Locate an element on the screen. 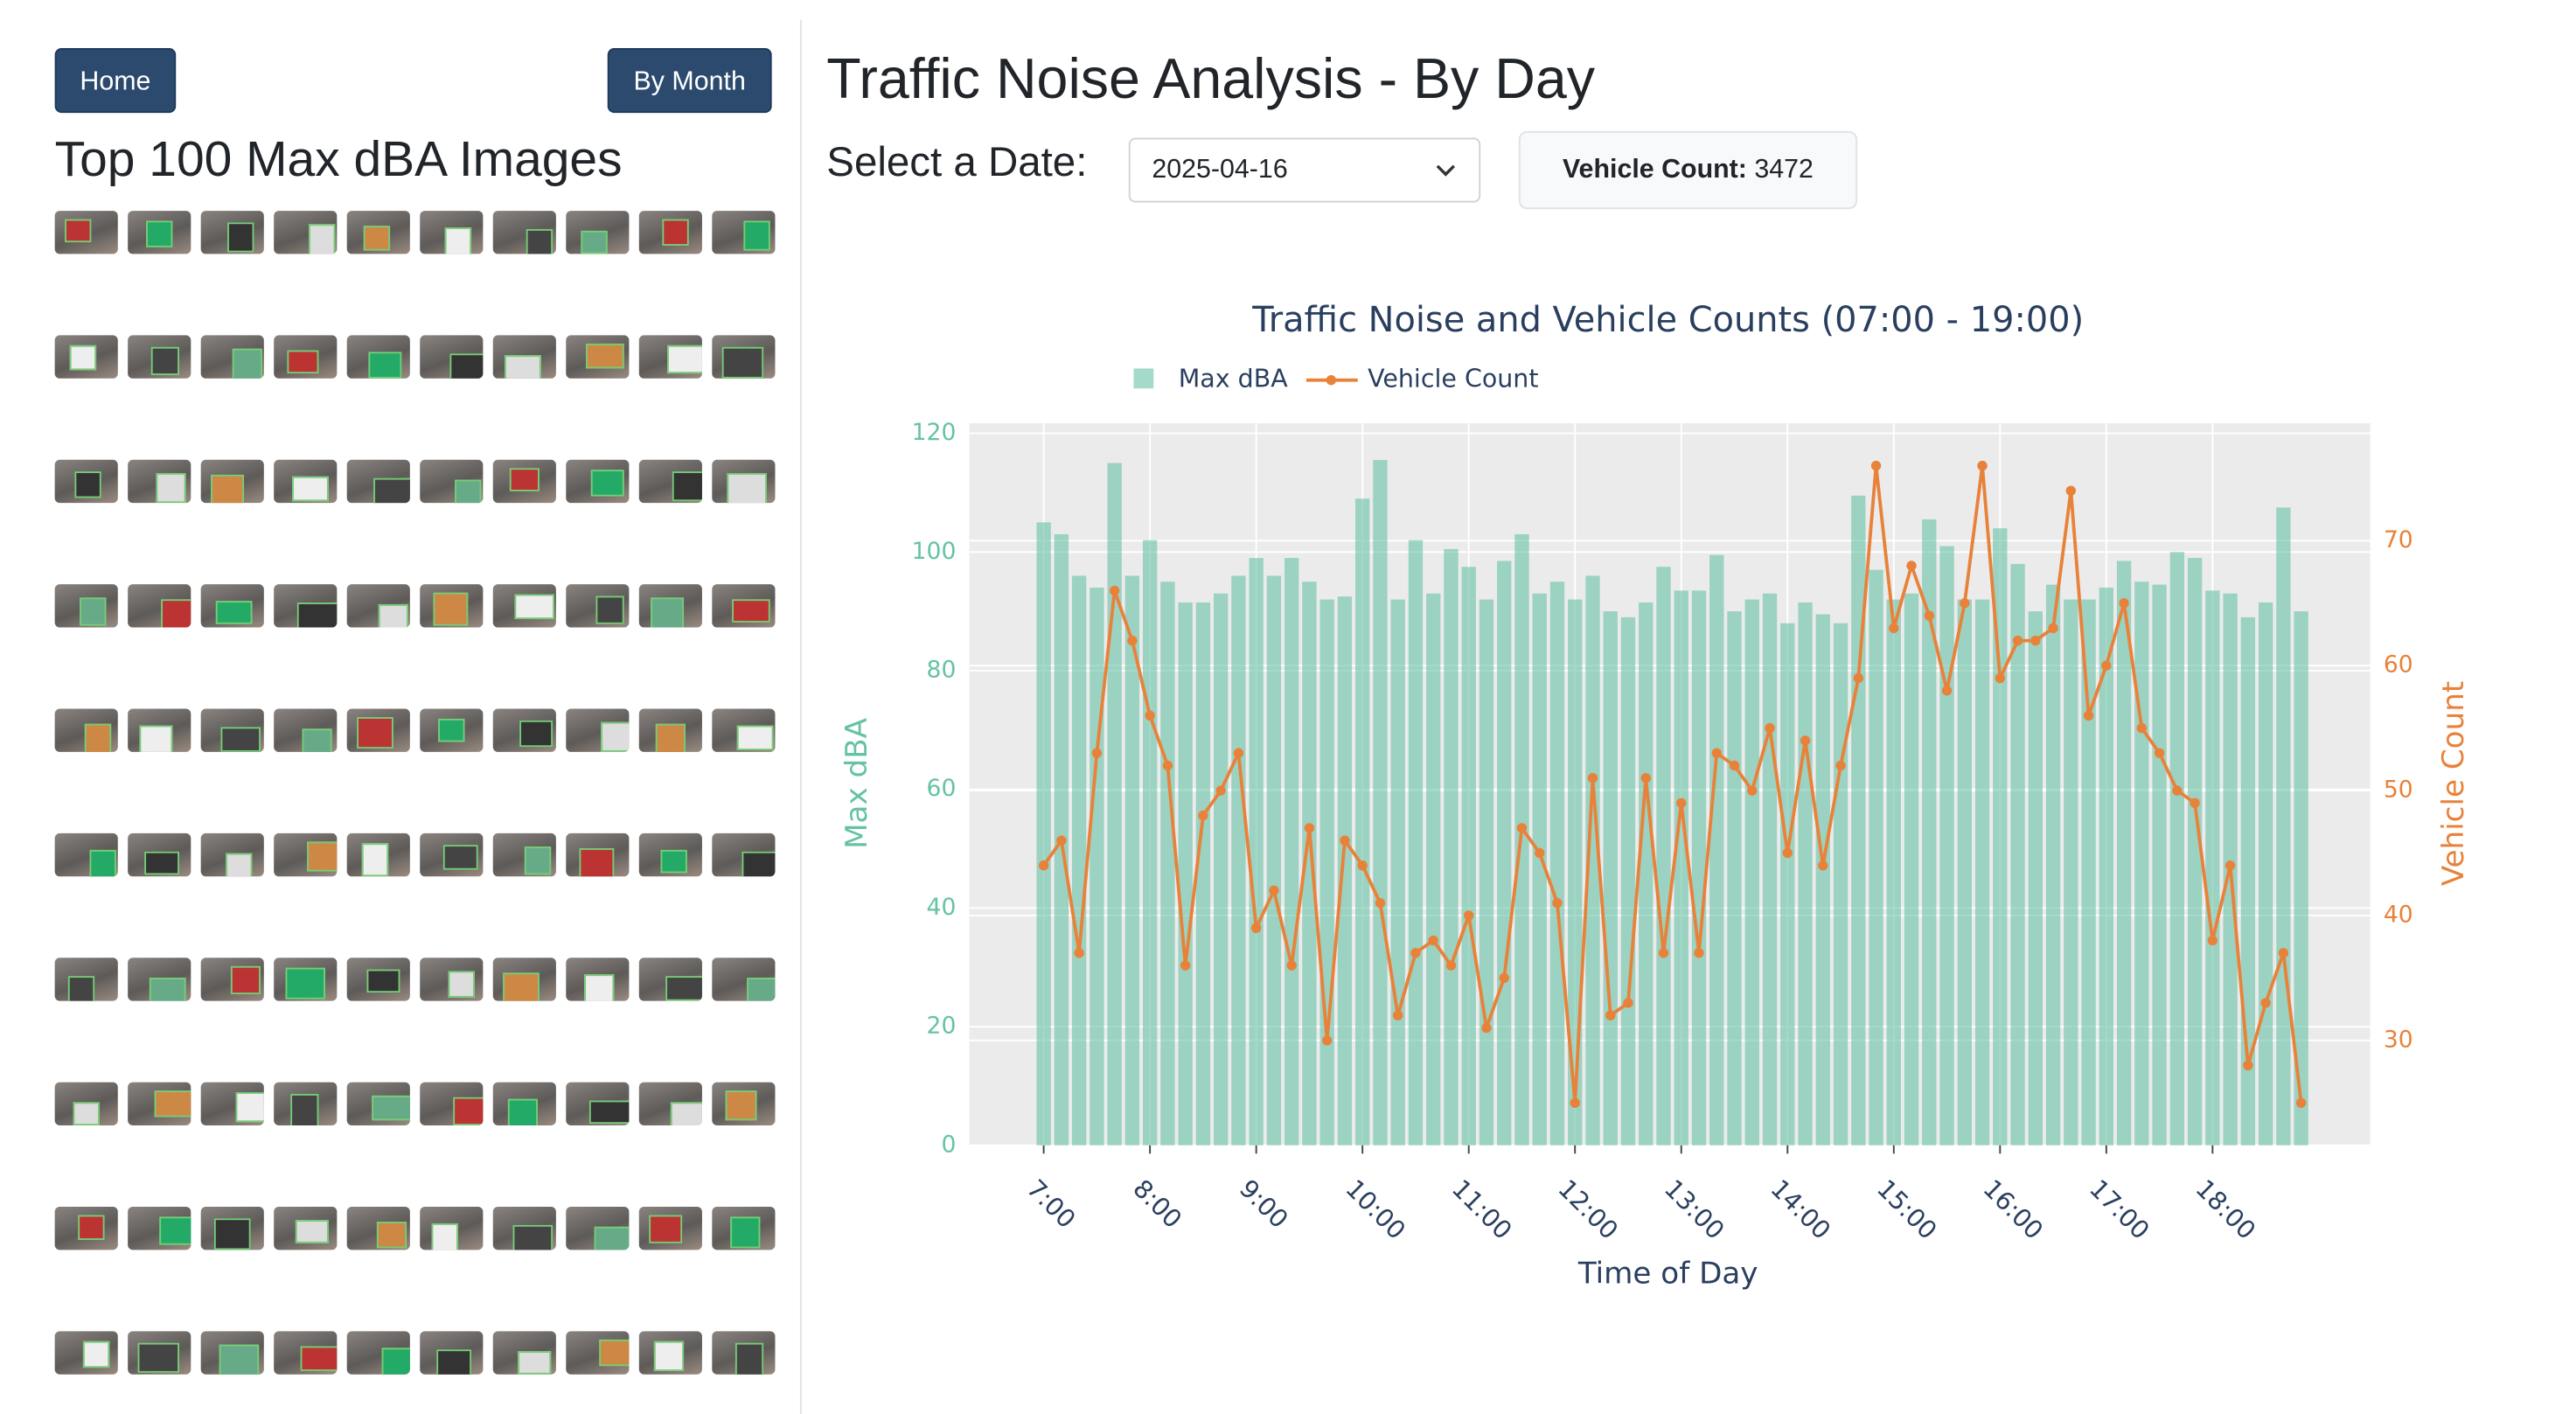 The height and width of the screenshot is (1414, 2576). legend-label: Max dBA is located at coordinates (1234, 379).